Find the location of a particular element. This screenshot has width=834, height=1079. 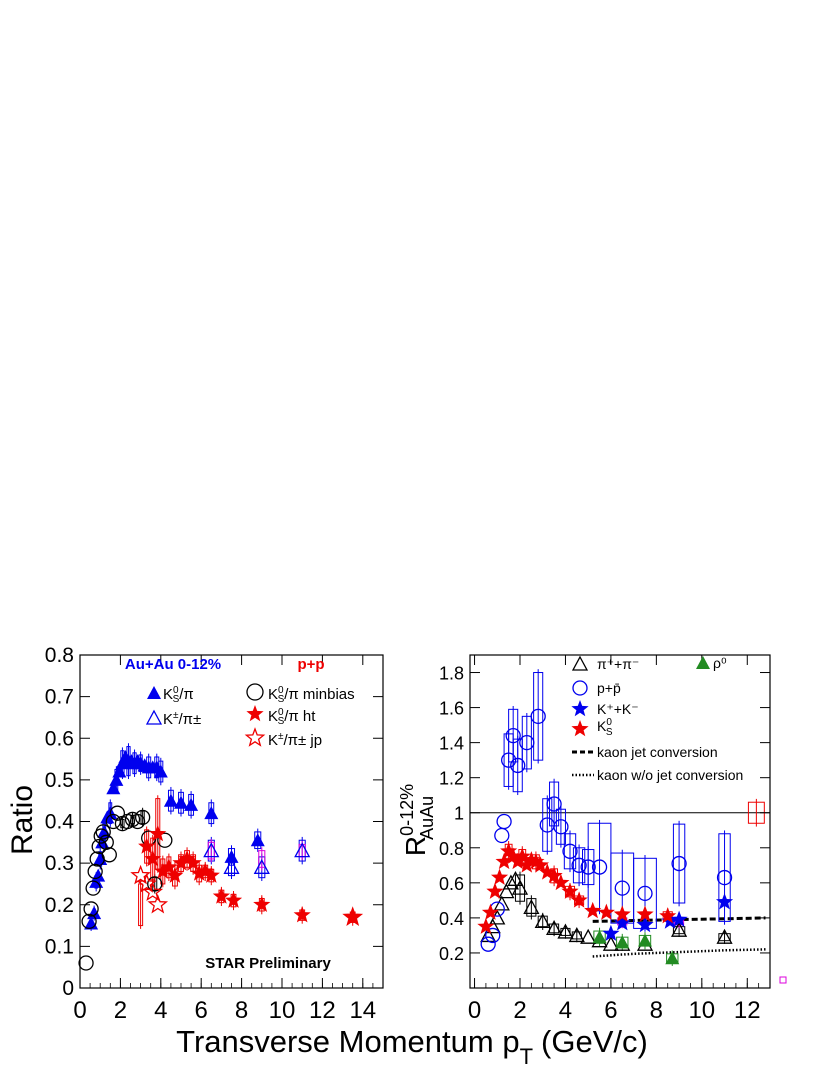

left-data-markers is located at coordinates (221, 860).